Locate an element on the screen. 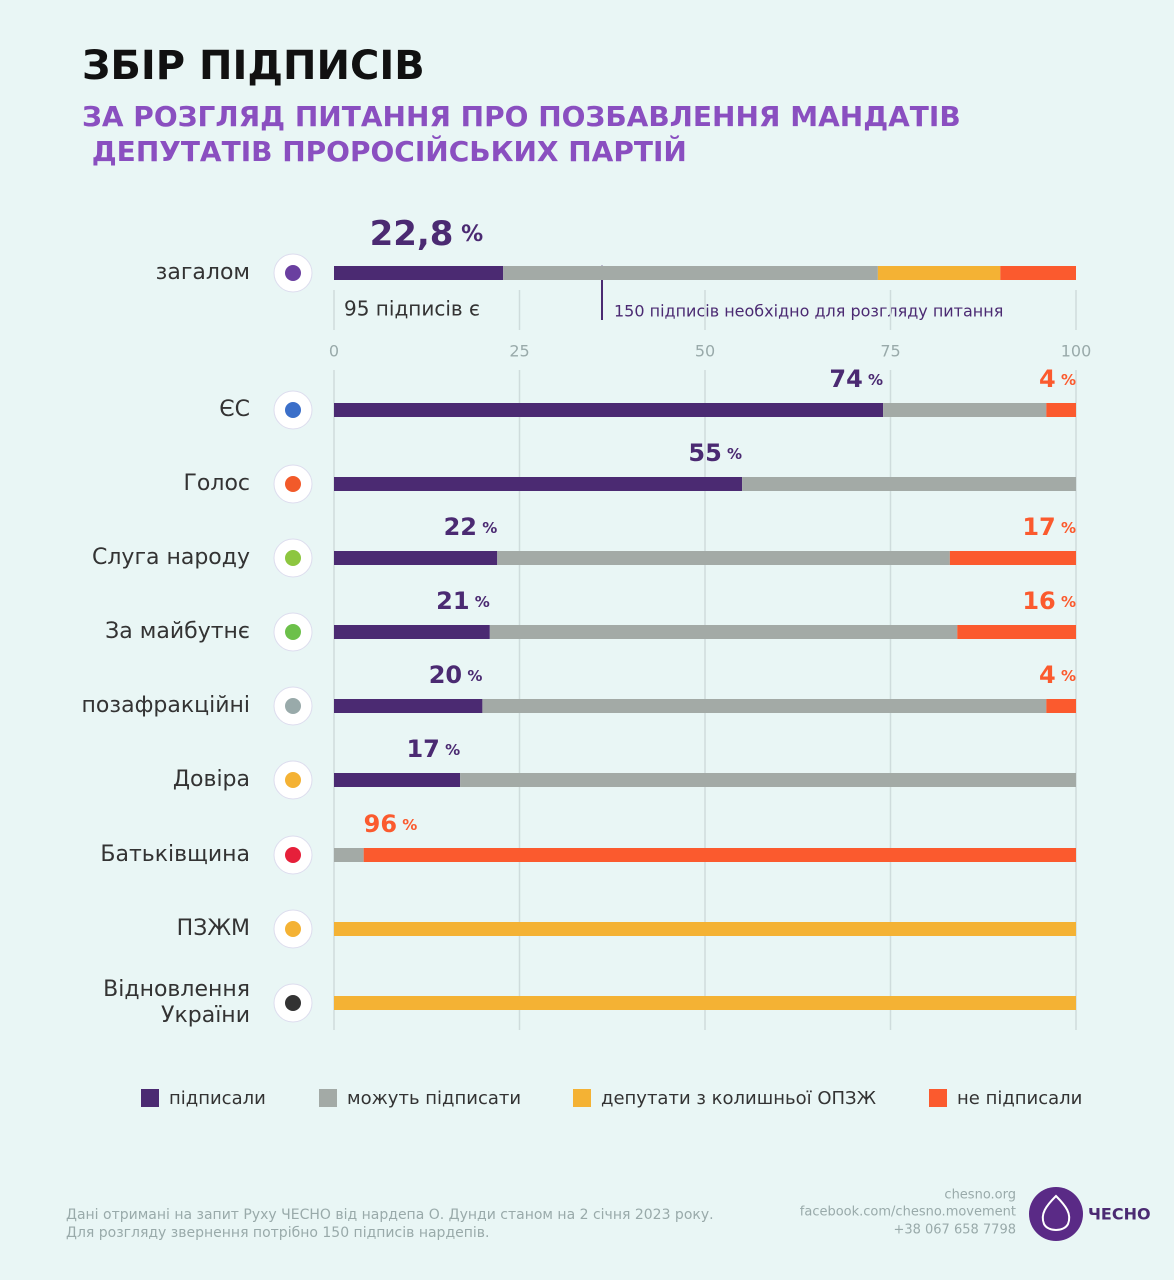 The image size is (1174, 1280). x-tick-label: 25 is located at coordinates (519, 351).